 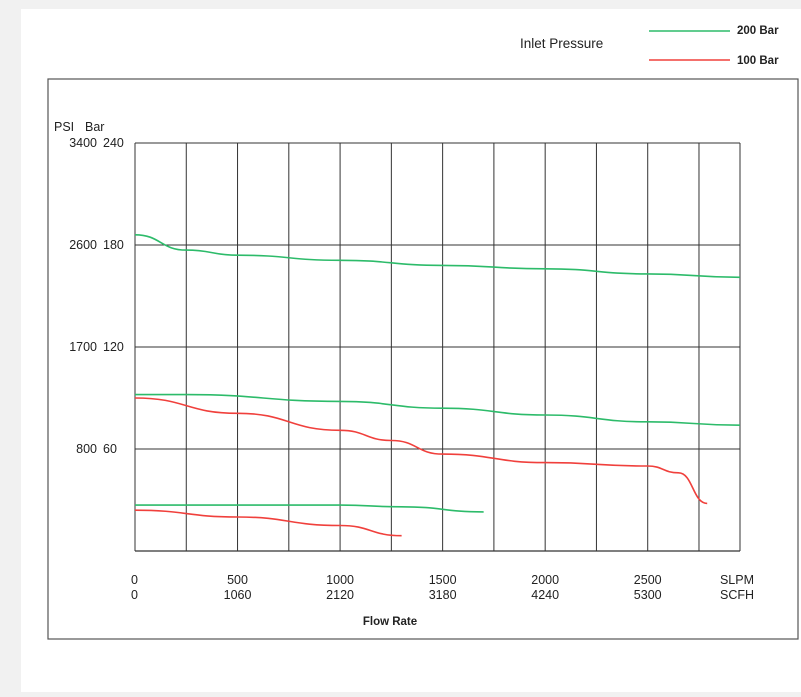 I want to click on legend-label-100-bar: 100 Bar, so click(x=758, y=61).